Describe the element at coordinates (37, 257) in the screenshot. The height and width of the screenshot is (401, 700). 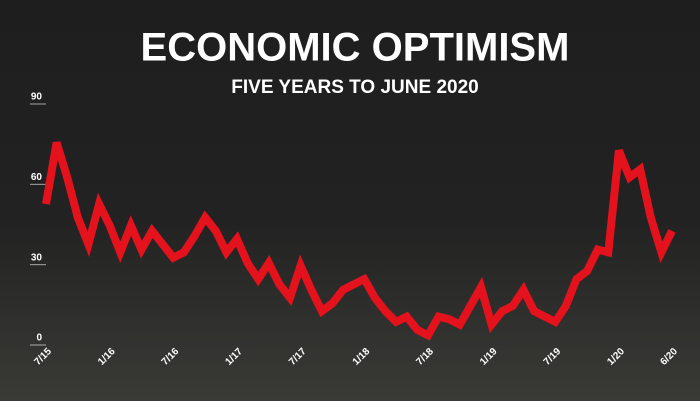
I see `y-tick-label: 30` at that location.